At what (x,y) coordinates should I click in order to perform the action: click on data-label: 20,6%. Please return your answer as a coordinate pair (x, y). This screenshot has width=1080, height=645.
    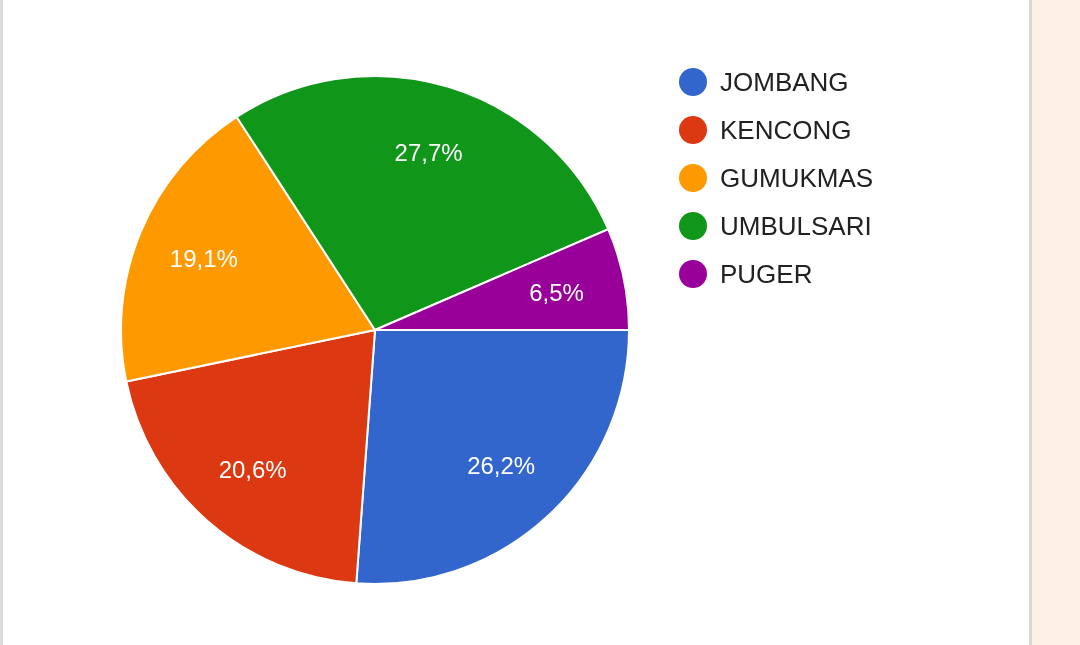
    Looking at the image, I should click on (252, 469).